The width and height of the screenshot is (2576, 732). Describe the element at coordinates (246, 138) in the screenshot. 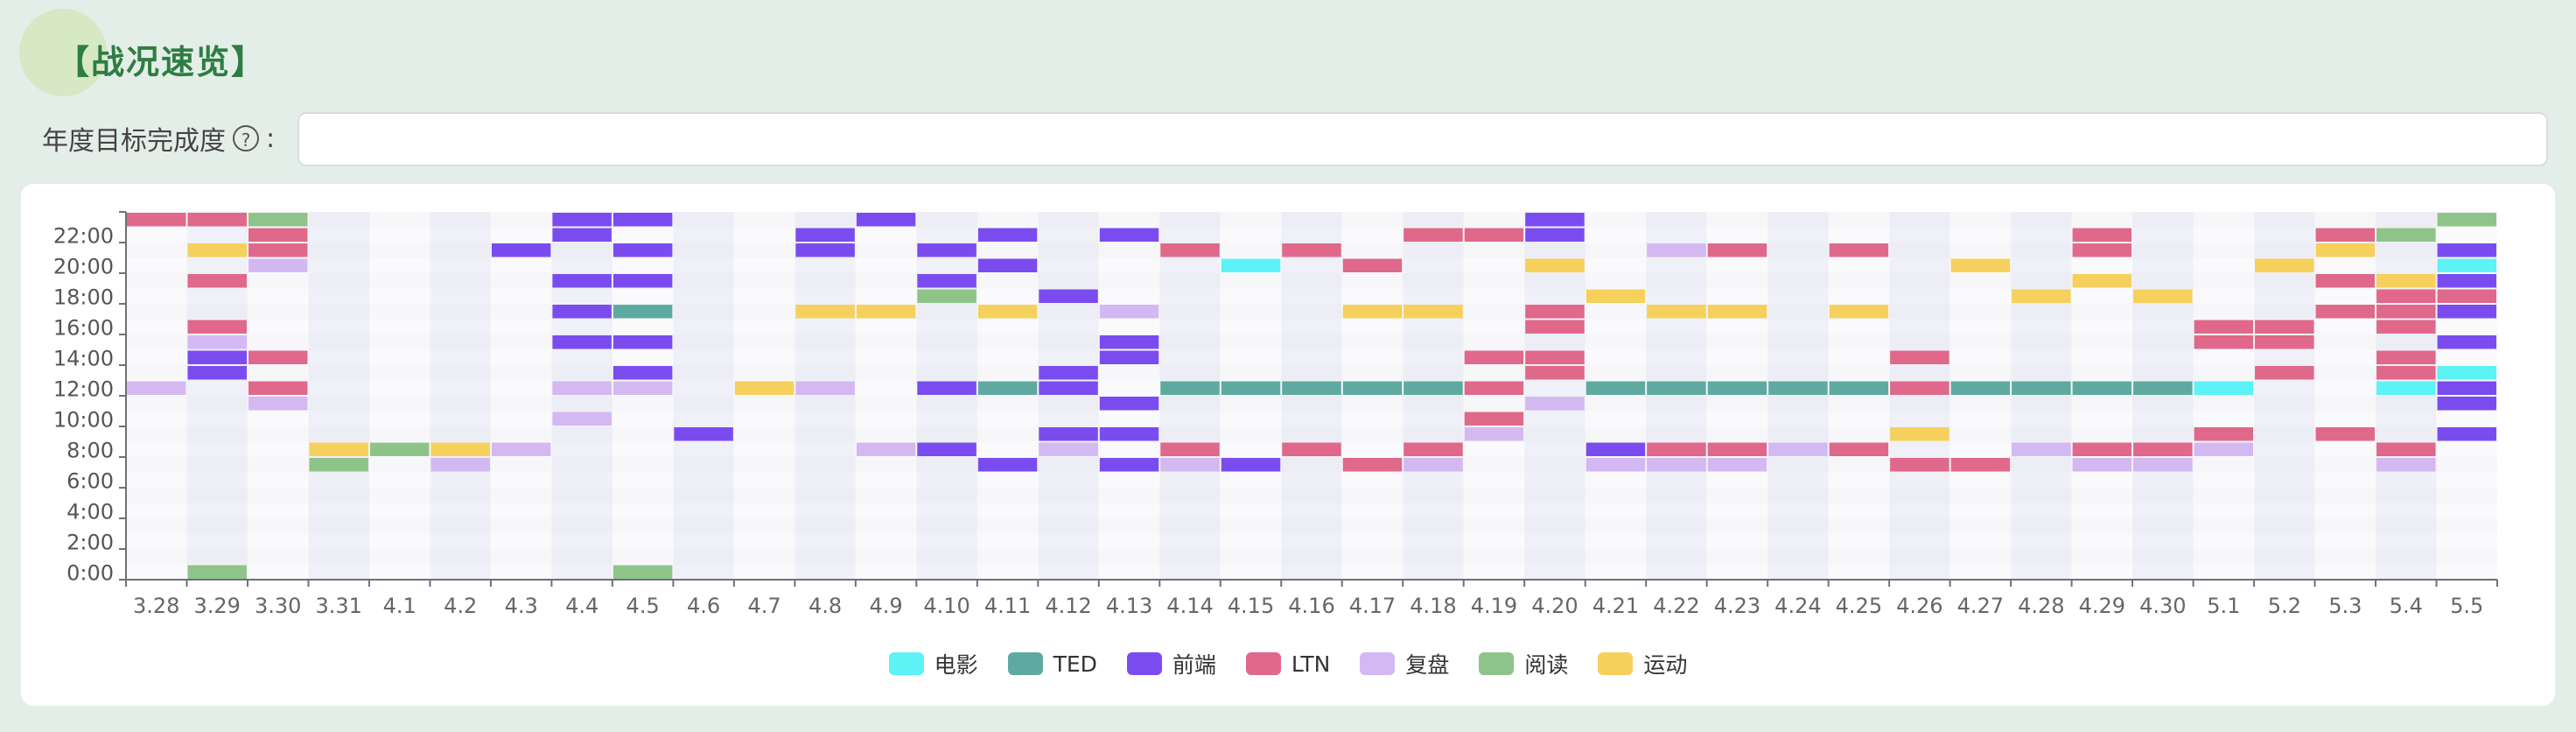

I see `question-circle-icon: ?` at that location.